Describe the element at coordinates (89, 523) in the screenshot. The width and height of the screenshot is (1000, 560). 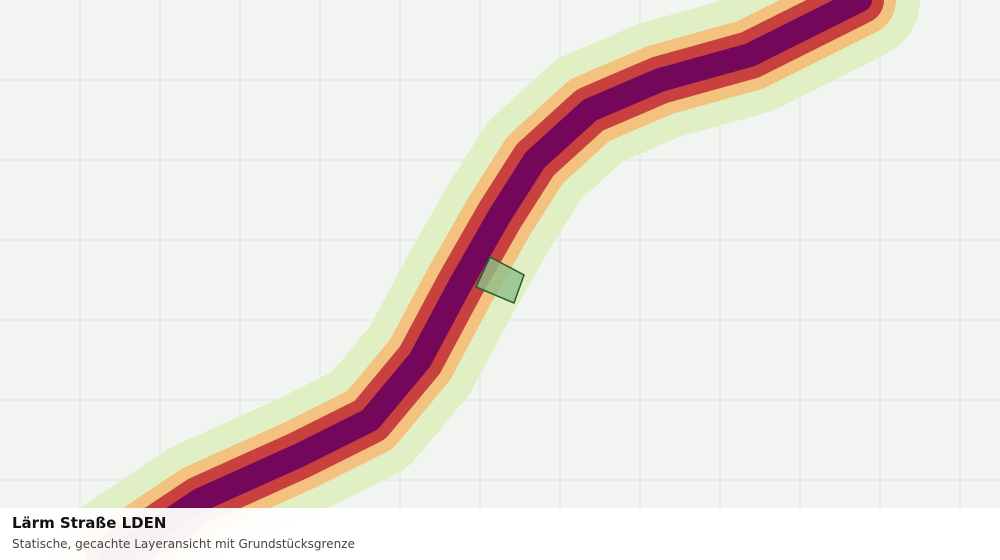
I see `map-title: Lärm Straße LDEN` at that location.